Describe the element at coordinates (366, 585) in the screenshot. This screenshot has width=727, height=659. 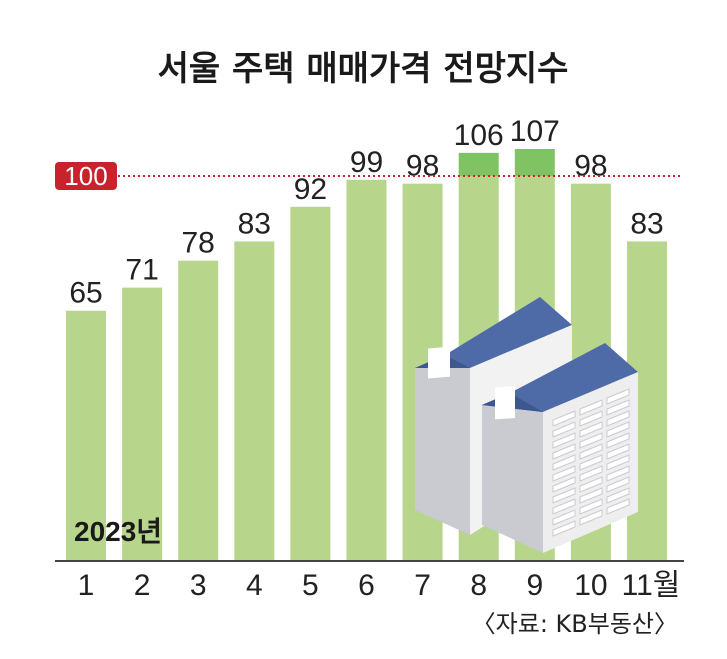
I see `x-tick-label: 6` at that location.